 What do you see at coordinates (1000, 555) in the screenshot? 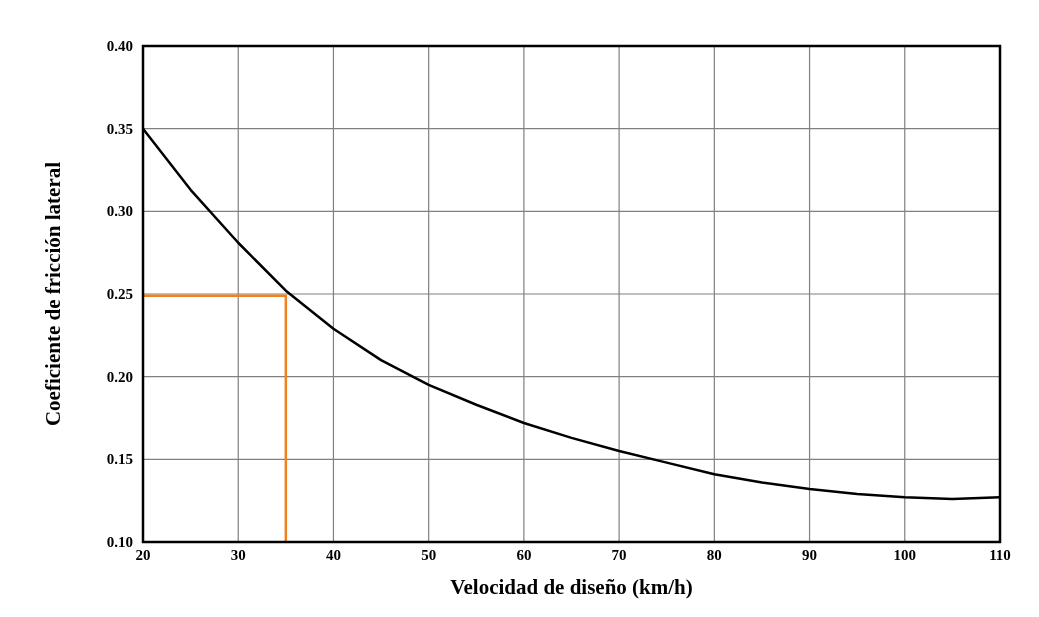
I see `x-tick-label: 110` at bounding box center [1000, 555].